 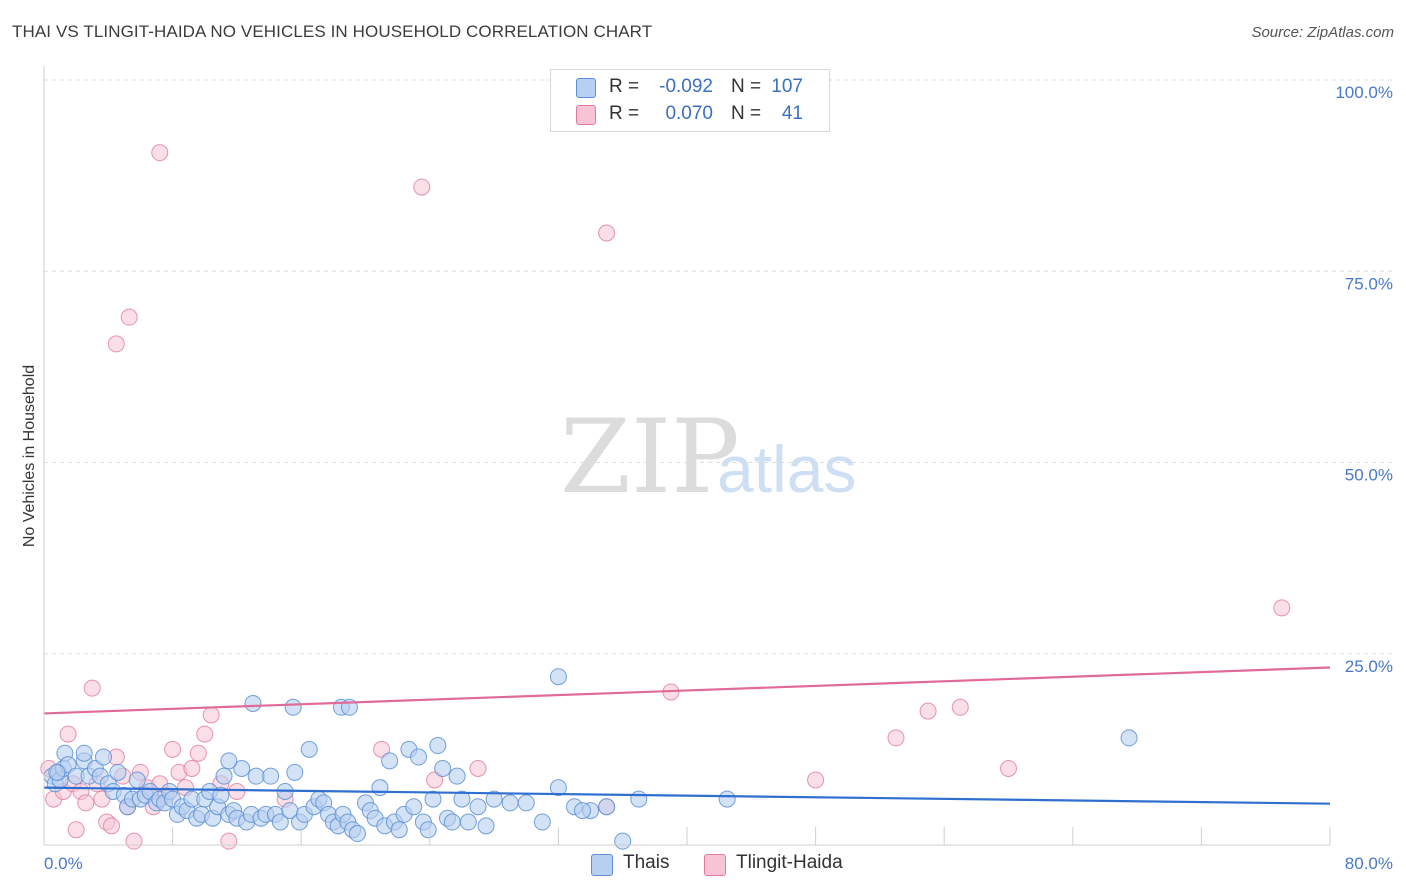 I want to click on y-axis-label: No Vehicles in Household, so click(x=29, y=456).